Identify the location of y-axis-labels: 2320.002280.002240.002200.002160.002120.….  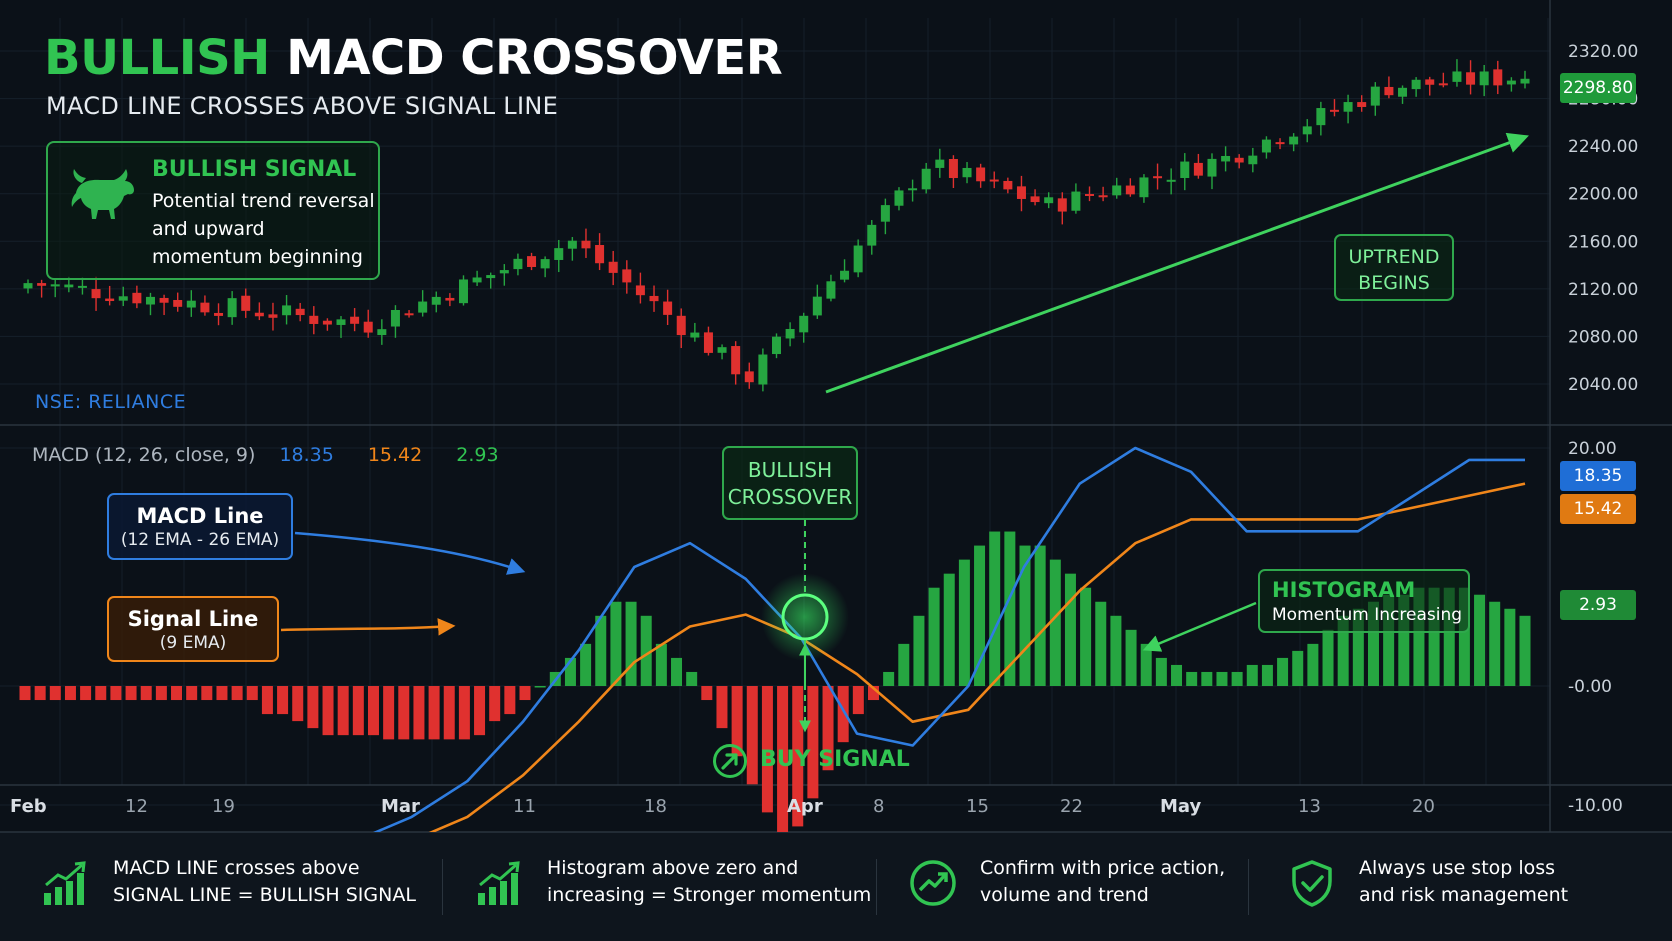
(1603, 429).